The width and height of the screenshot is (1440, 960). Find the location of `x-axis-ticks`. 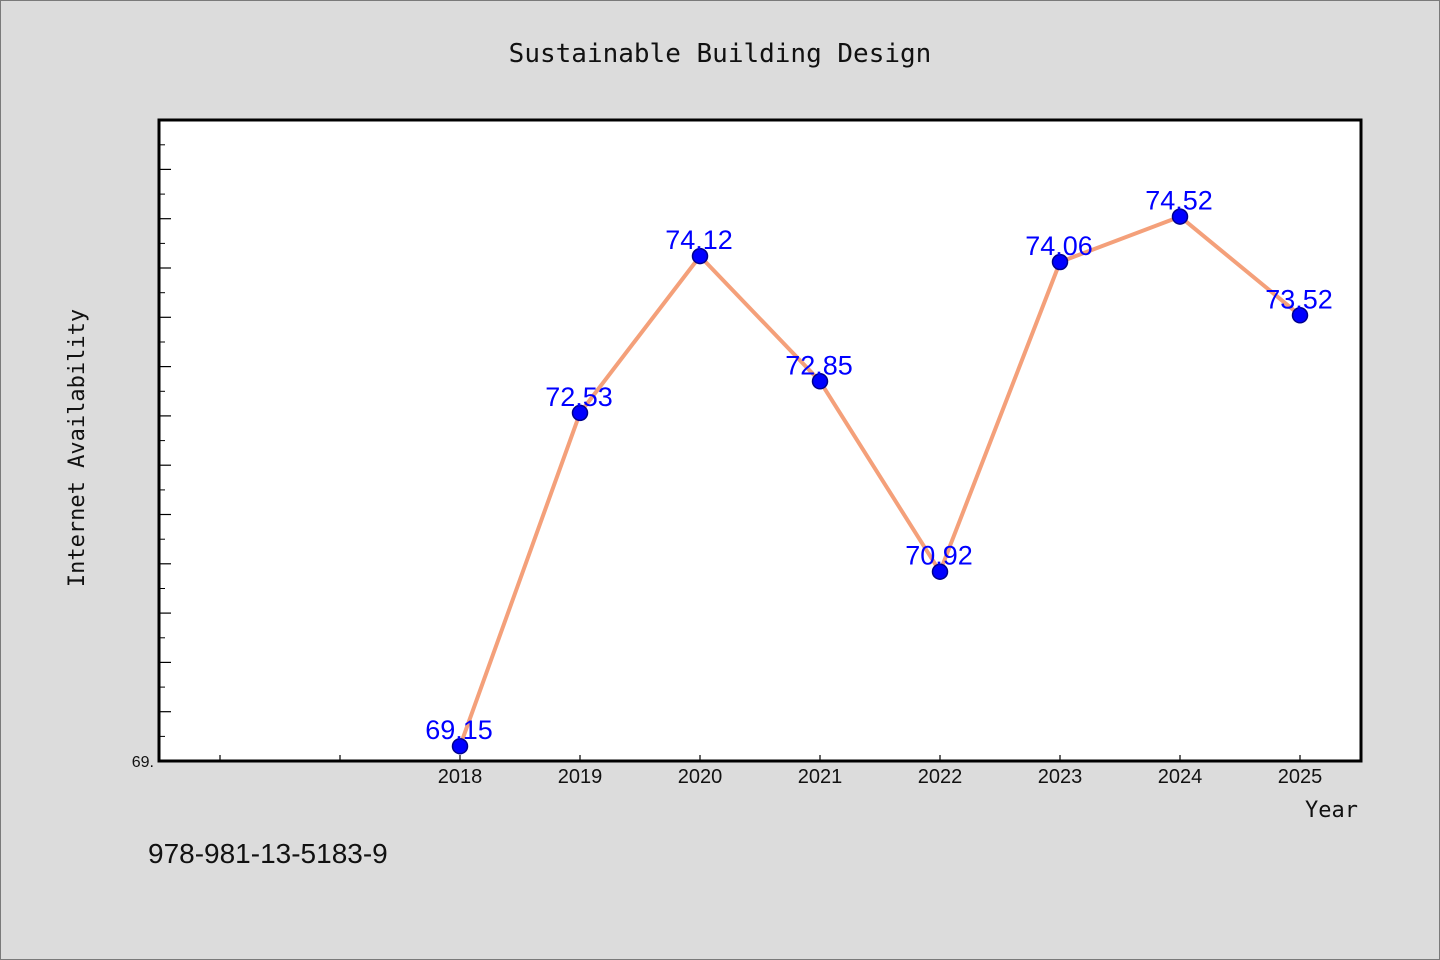

x-axis-ticks is located at coordinates (760, 758).